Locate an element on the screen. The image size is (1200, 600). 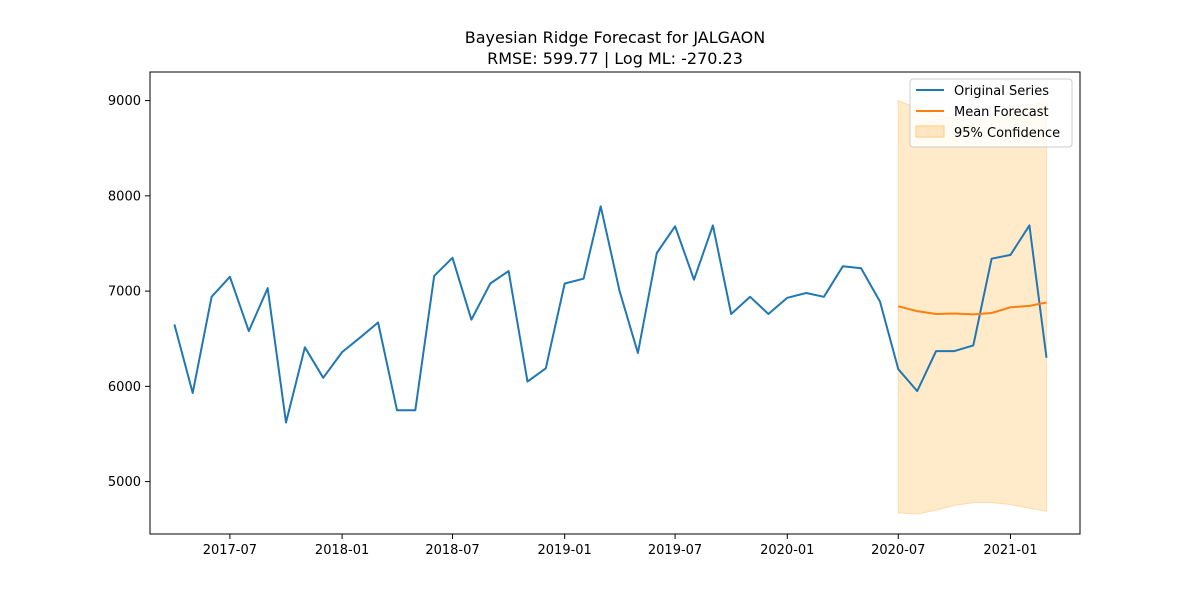
legend-box is located at coordinates (991, 113).